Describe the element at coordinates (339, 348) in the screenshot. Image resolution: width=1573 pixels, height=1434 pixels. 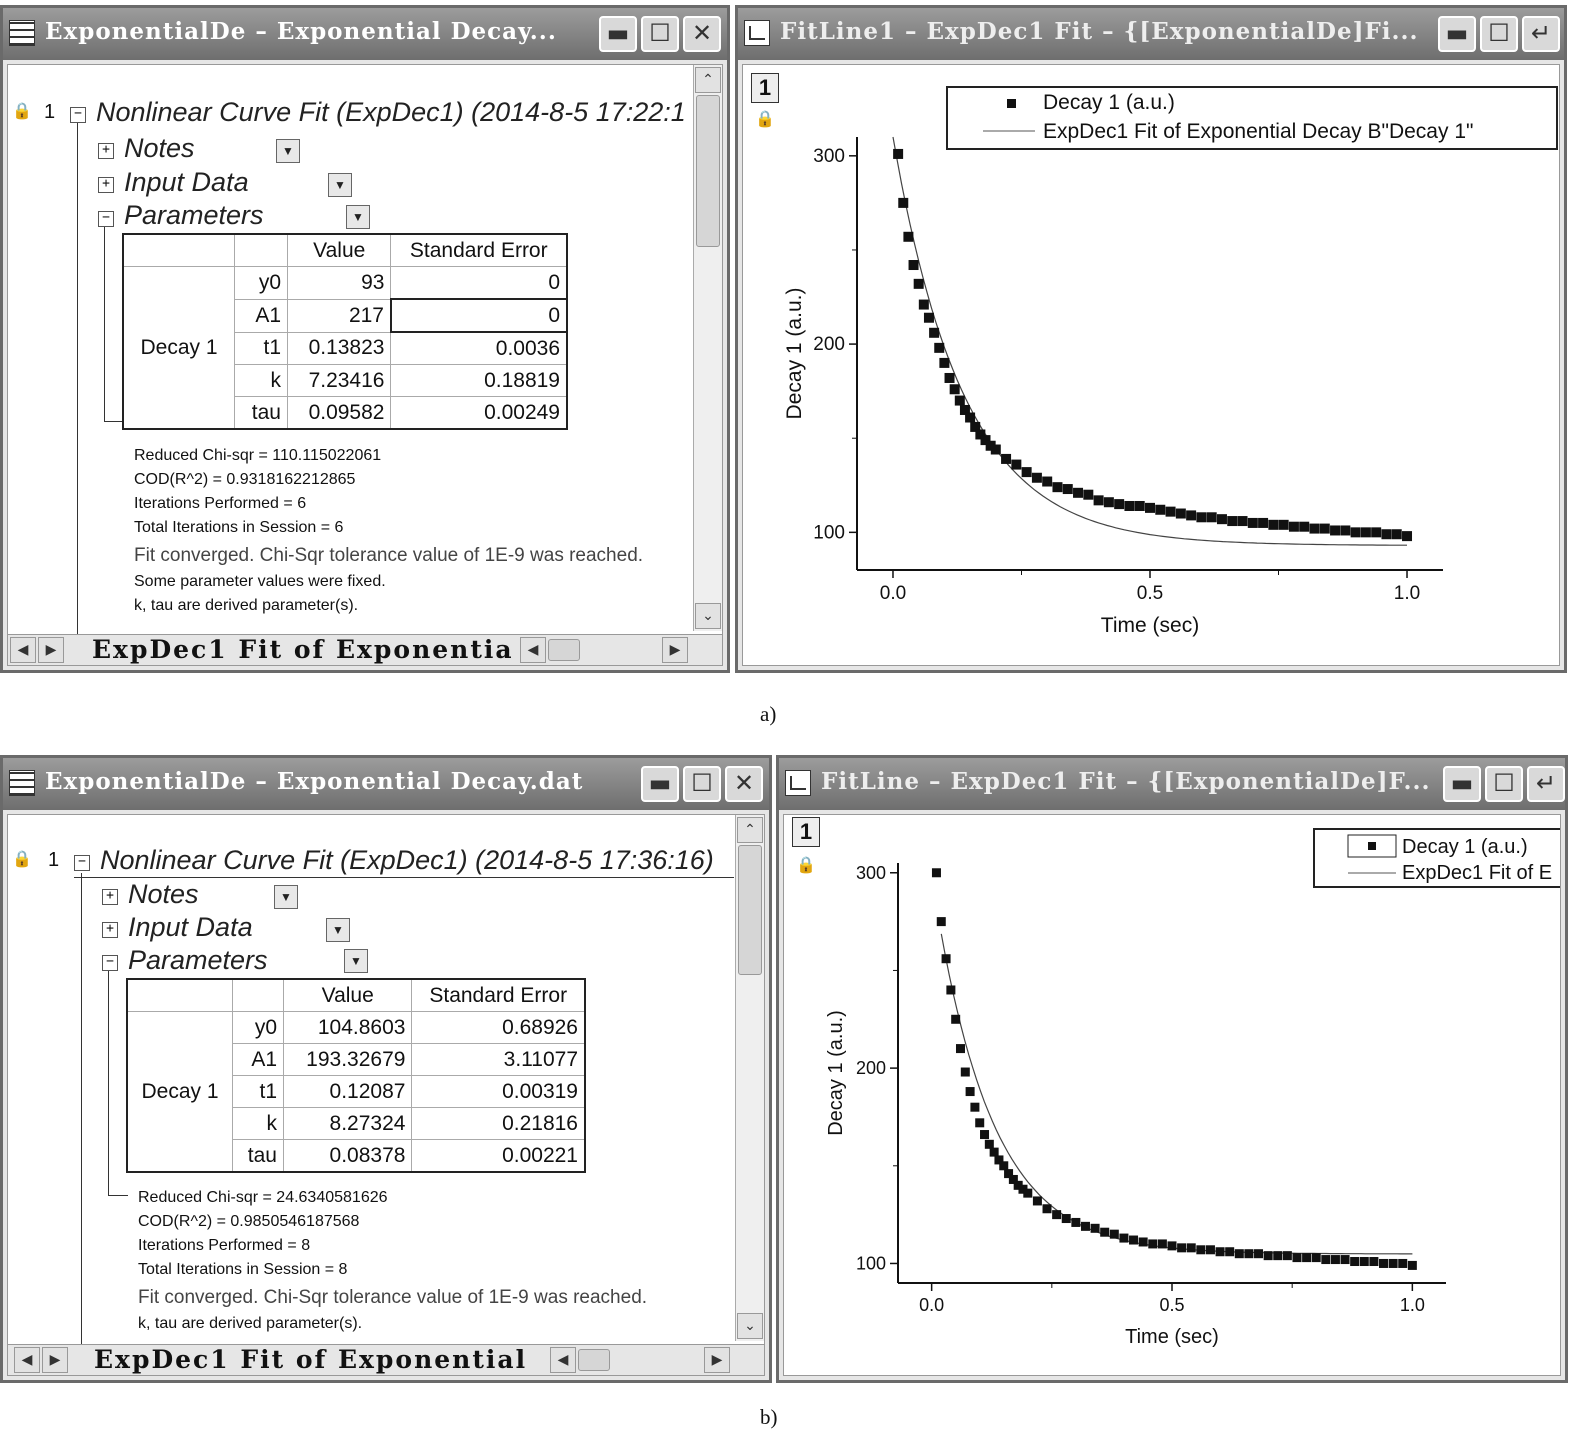
I see `param-value: 0.13823` at that location.